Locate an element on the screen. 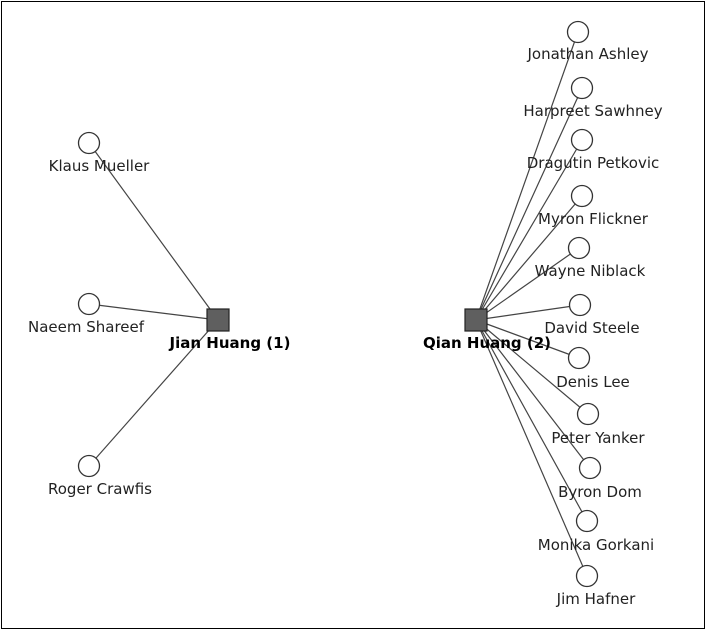 The height and width of the screenshot is (632, 708). edge-qian-huang-2-byron-dom is located at coordinates (533, 394).